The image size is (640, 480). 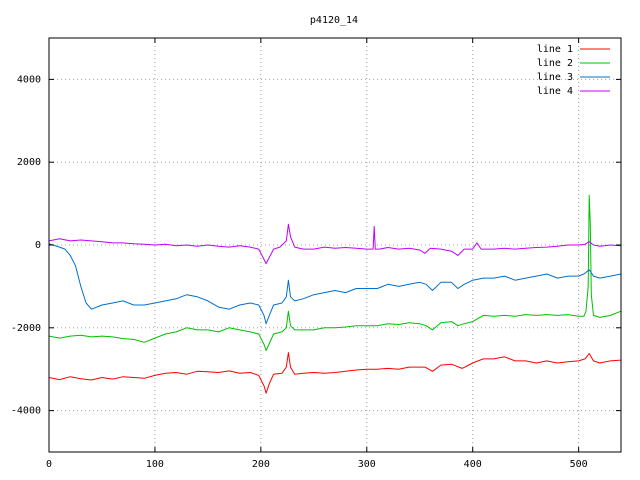 What do you see at coordinates (261, 464) in the screenshot?
I see `x-tick-label: 200` at bounding box center [261, 464].